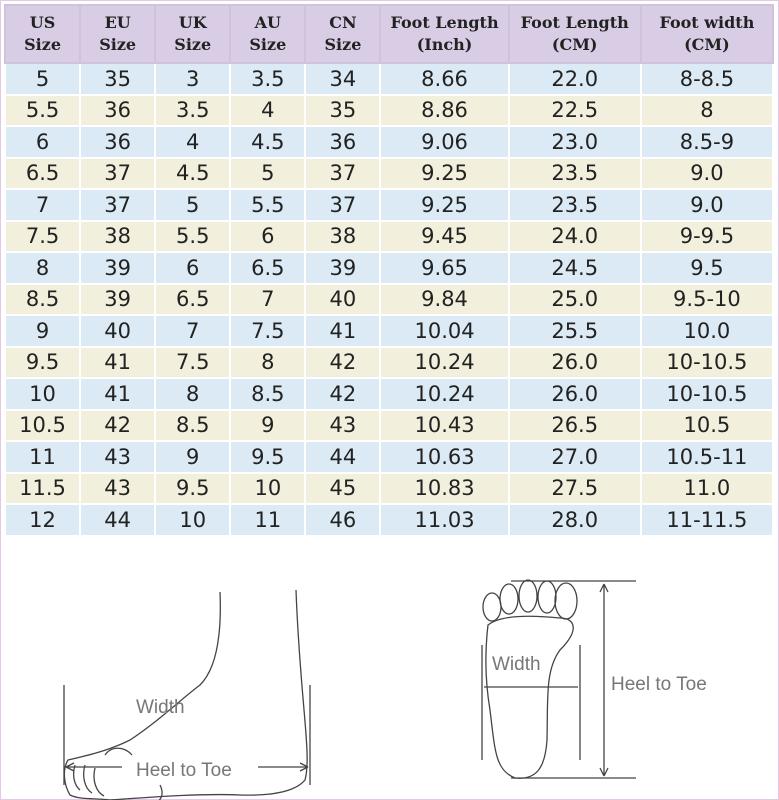 The image size is (779, 800). What do you see at coordinates (389, 110) in the screenshot?
I see `table-row: 5.5 36 3.5 4 35 8.86 22.5 8` at bounding box center [389, 110].